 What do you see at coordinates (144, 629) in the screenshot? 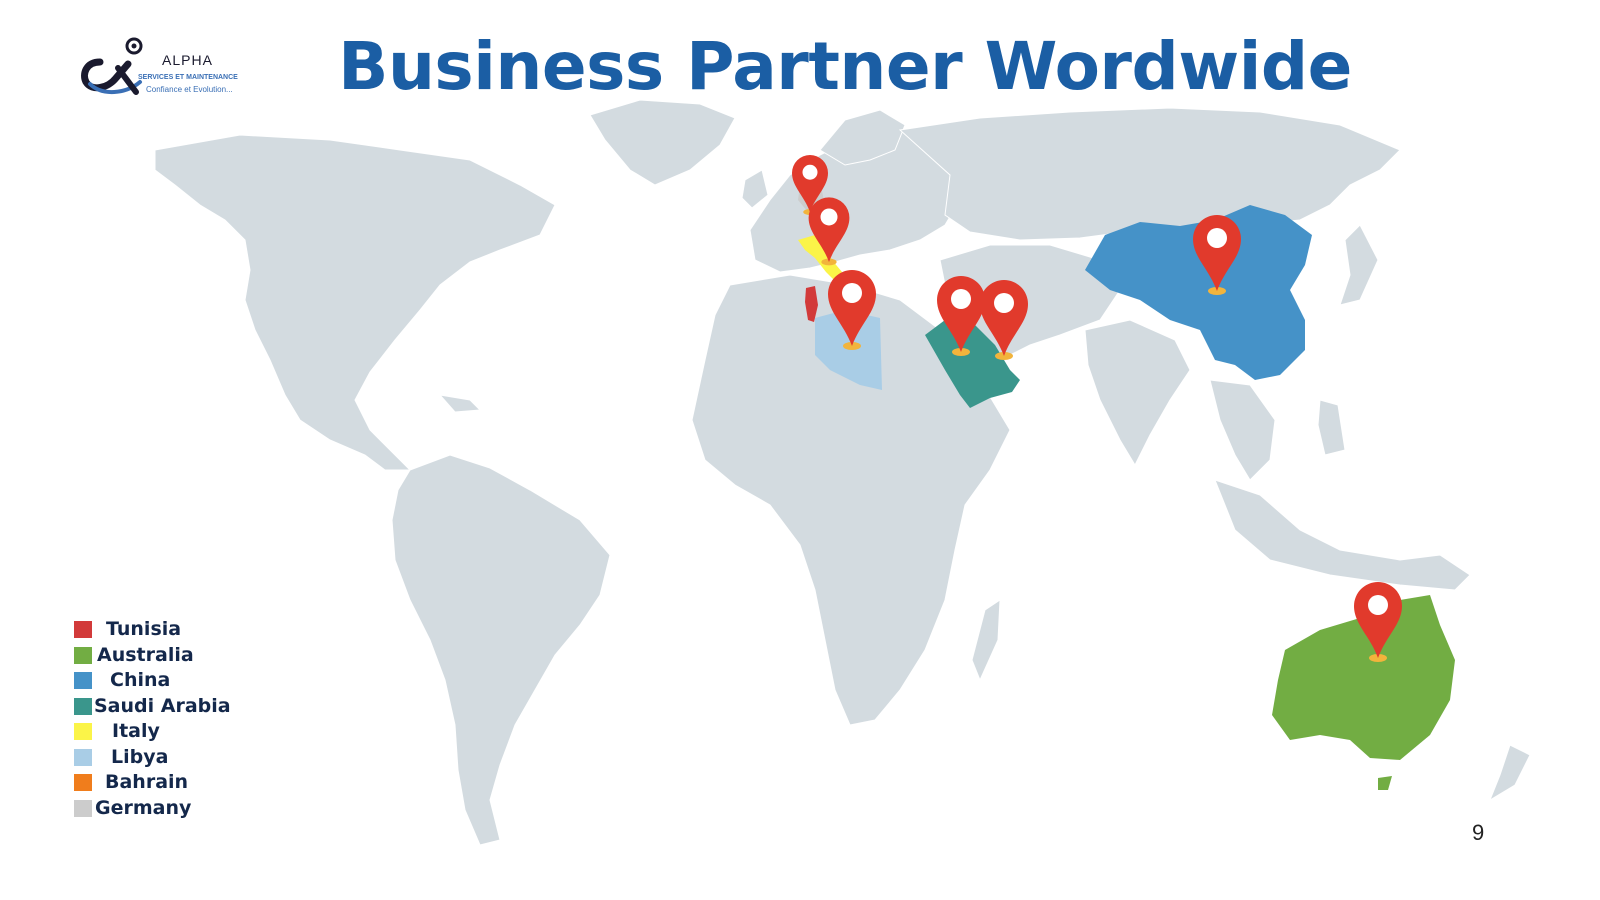
I see `legend-label: Tunisia` at bounding box center [144, 629].